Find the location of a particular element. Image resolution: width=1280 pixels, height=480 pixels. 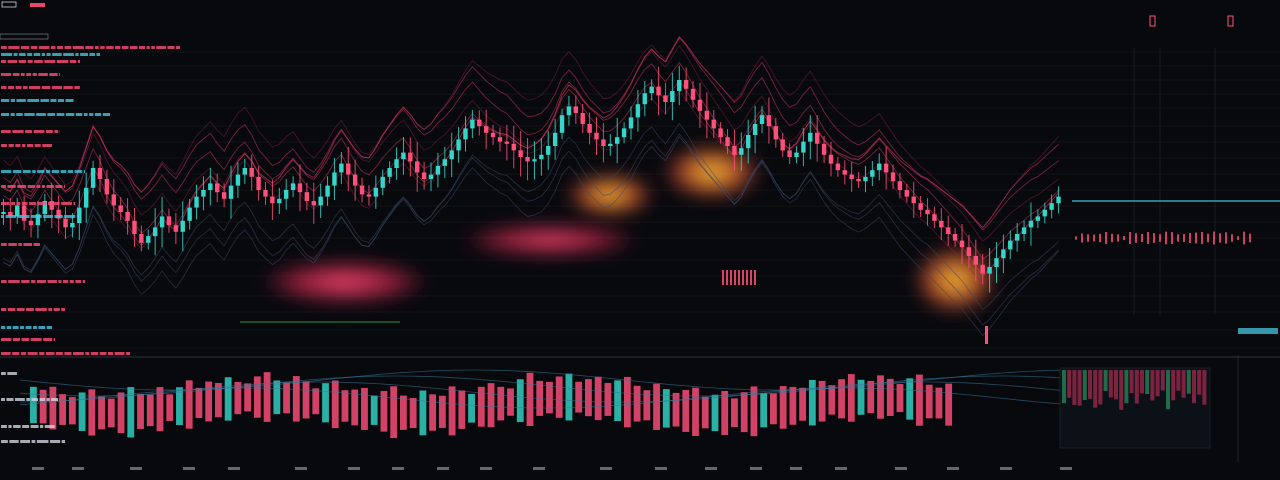

top-marker is located at coordinates (1230, 21).